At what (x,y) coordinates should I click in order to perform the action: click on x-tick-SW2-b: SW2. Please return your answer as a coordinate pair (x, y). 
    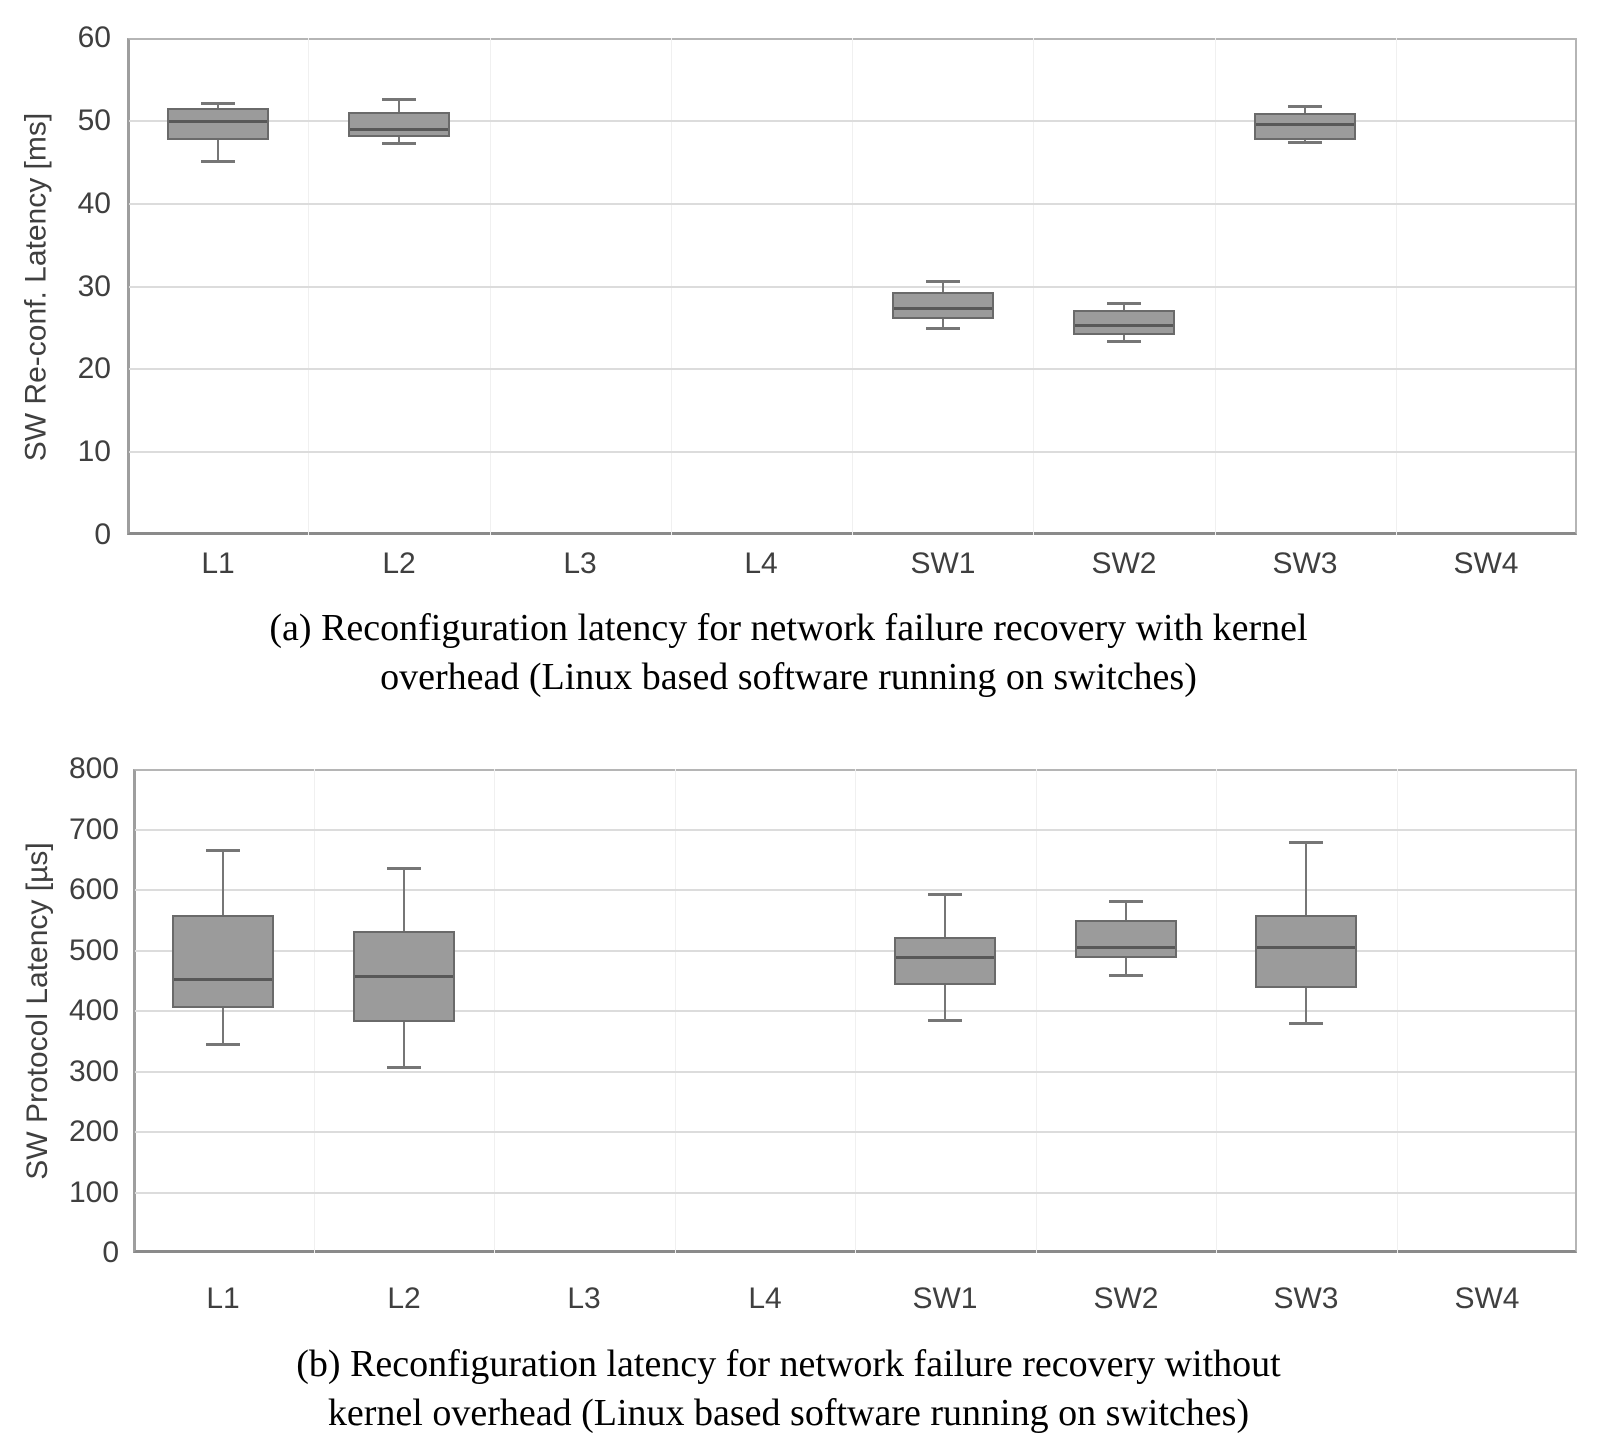
    Looking at the image, I should click on (1126, 1298).